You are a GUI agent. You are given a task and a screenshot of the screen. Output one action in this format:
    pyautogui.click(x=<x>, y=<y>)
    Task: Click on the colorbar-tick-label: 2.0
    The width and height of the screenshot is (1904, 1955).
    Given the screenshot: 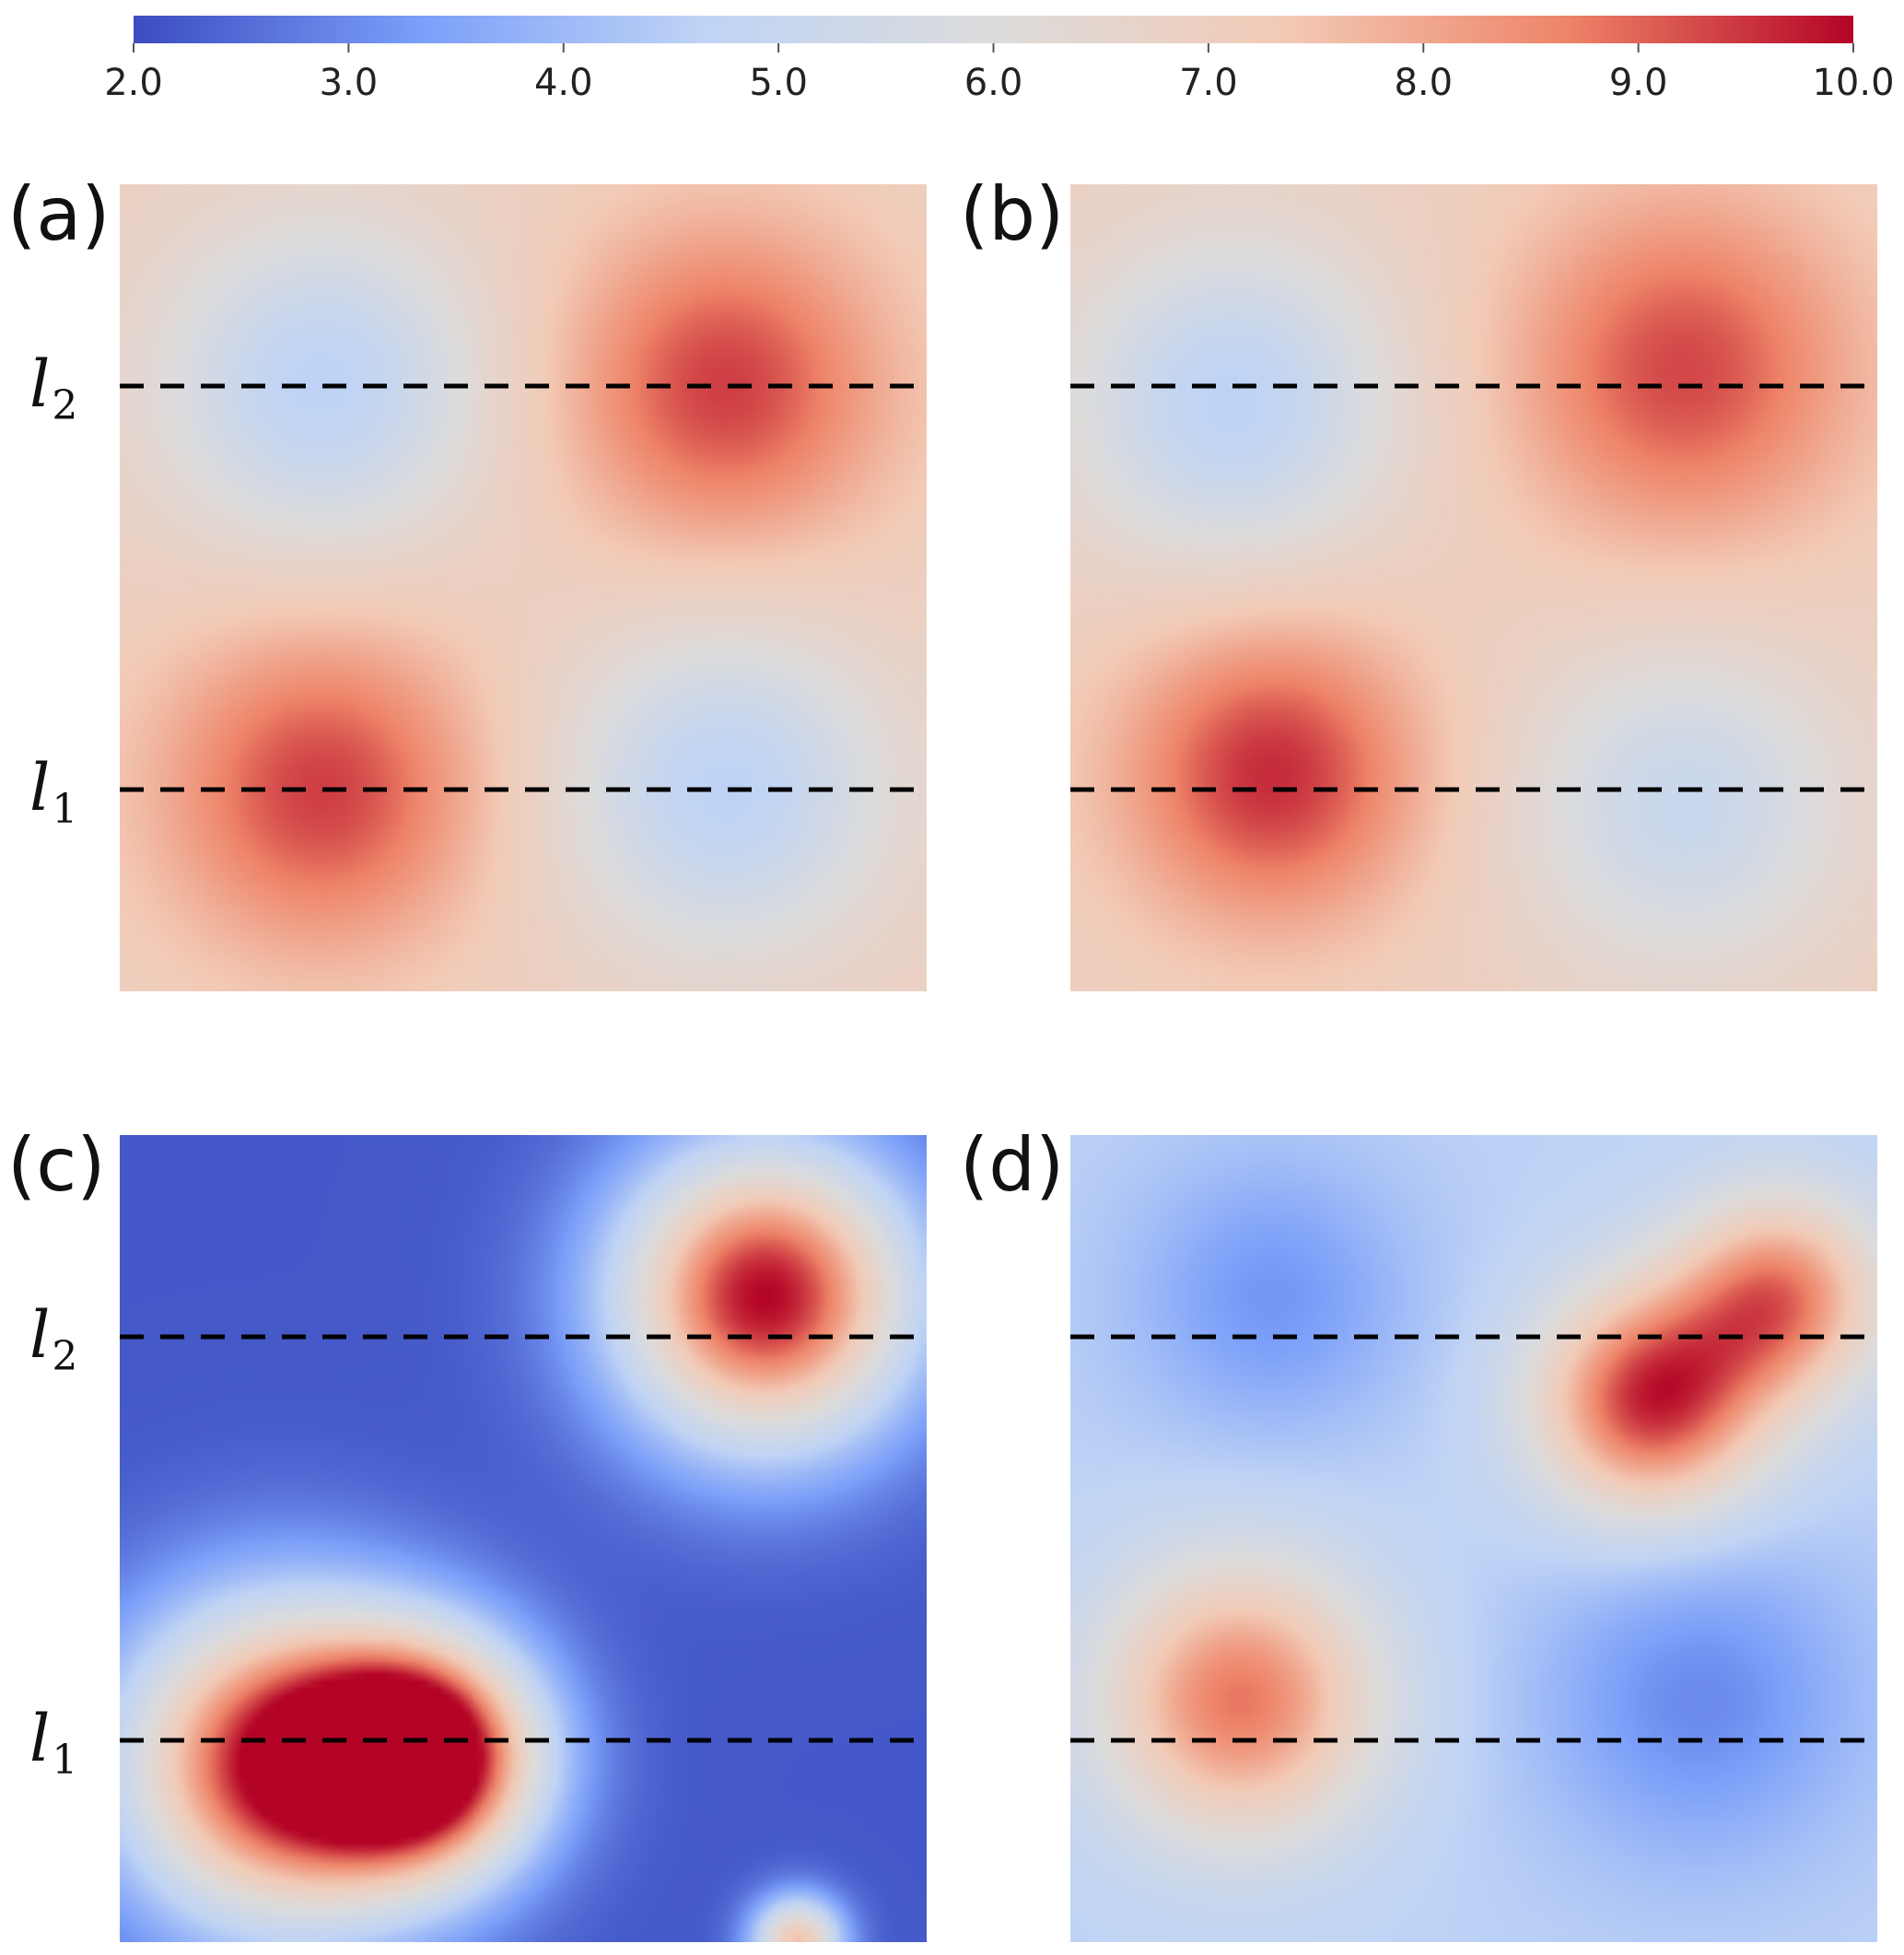 What is the action you would take?
    pyautogui.click(x=133, y=83)
    